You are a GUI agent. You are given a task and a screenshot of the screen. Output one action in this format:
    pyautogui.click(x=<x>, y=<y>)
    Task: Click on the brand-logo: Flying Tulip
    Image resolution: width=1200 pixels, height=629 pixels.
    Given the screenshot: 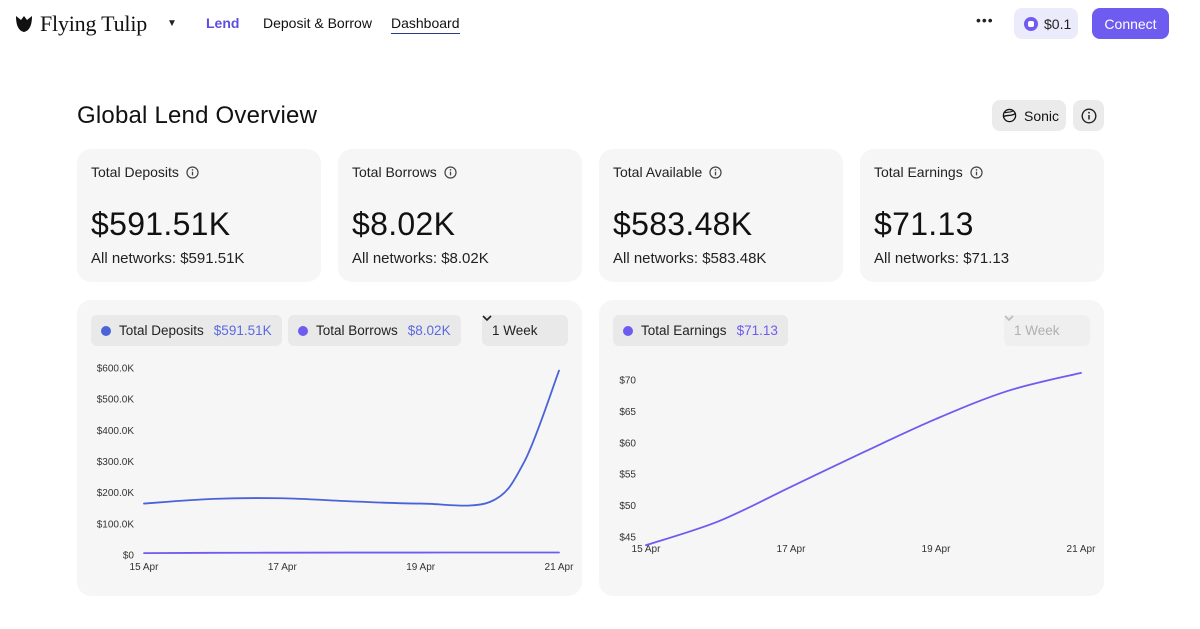 What is the action you would take?
    pyautogui.click(x=80, y=24)
    